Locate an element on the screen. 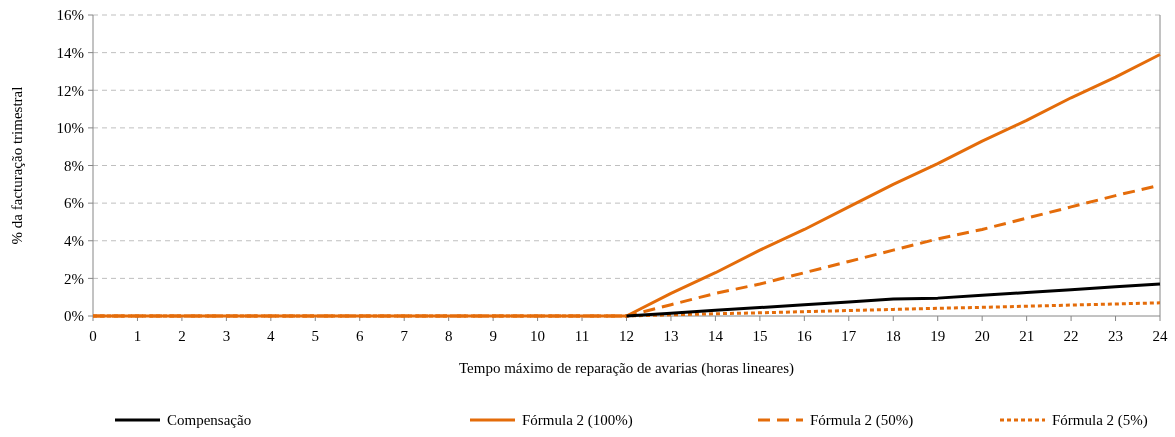 The width and height of the screenshot is (1175, 437). legend-label: Fórmula 2 (50%) is located at coordinates (862, 421).